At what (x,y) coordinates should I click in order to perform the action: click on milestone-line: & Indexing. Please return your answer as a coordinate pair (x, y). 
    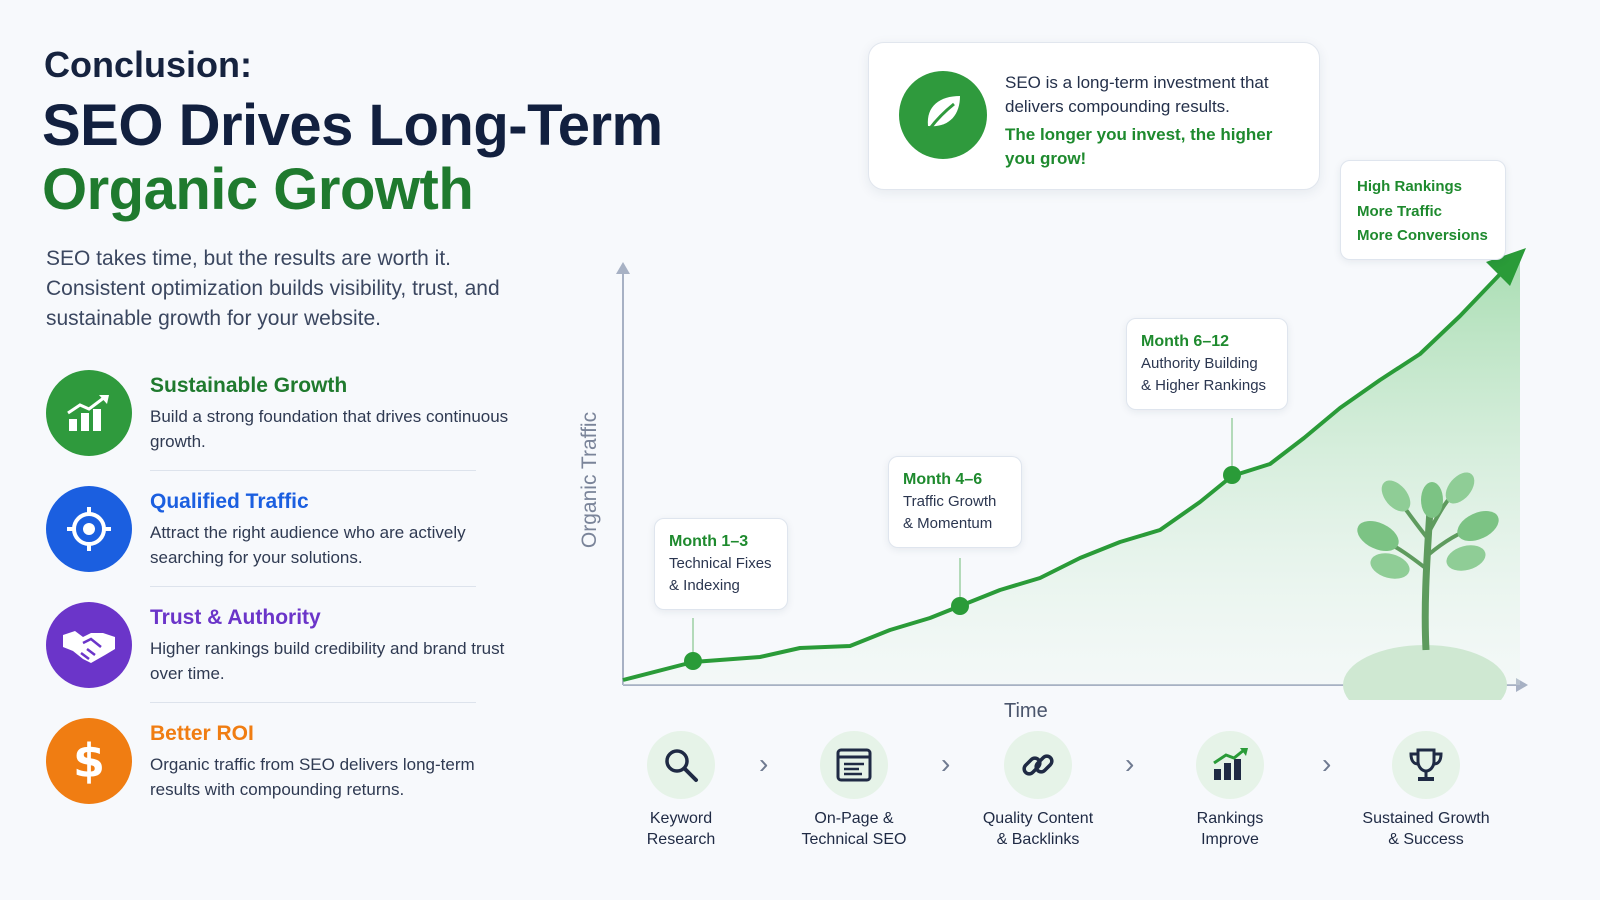
    Looking at the image, I should click on (704, 585).